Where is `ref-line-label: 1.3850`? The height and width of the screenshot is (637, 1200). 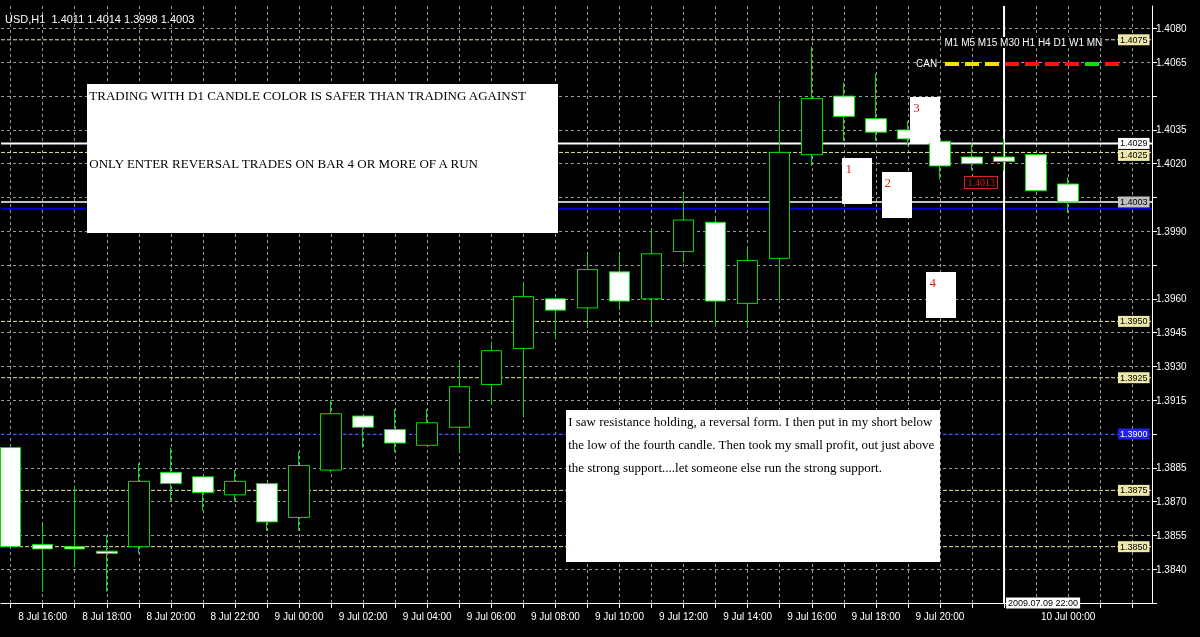
ref-line-label: 1.3850 is located at coordinates (1134, 546).